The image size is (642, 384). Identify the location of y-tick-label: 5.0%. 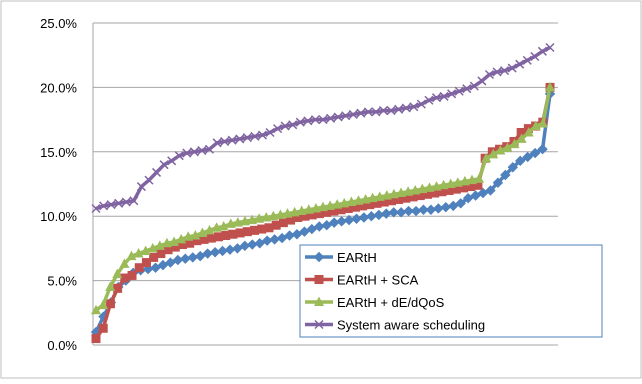
(62, 281).